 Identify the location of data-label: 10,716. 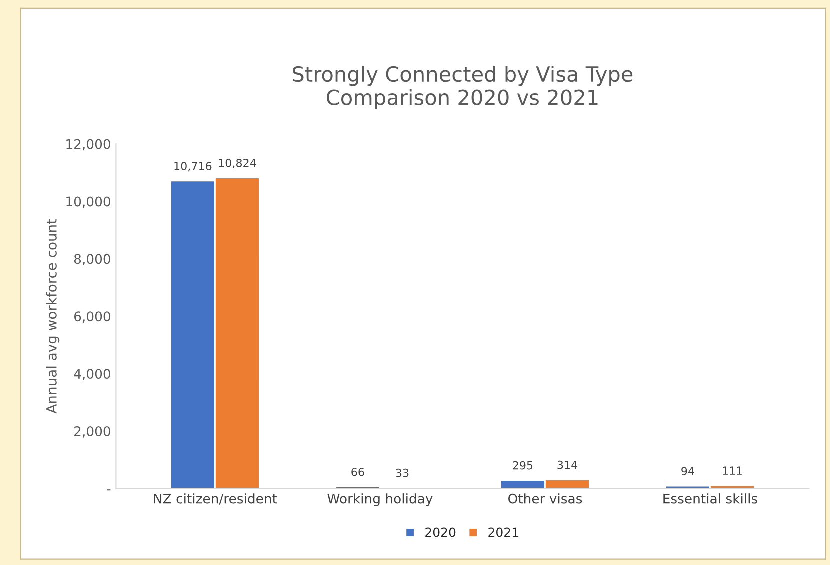
(193, 167).